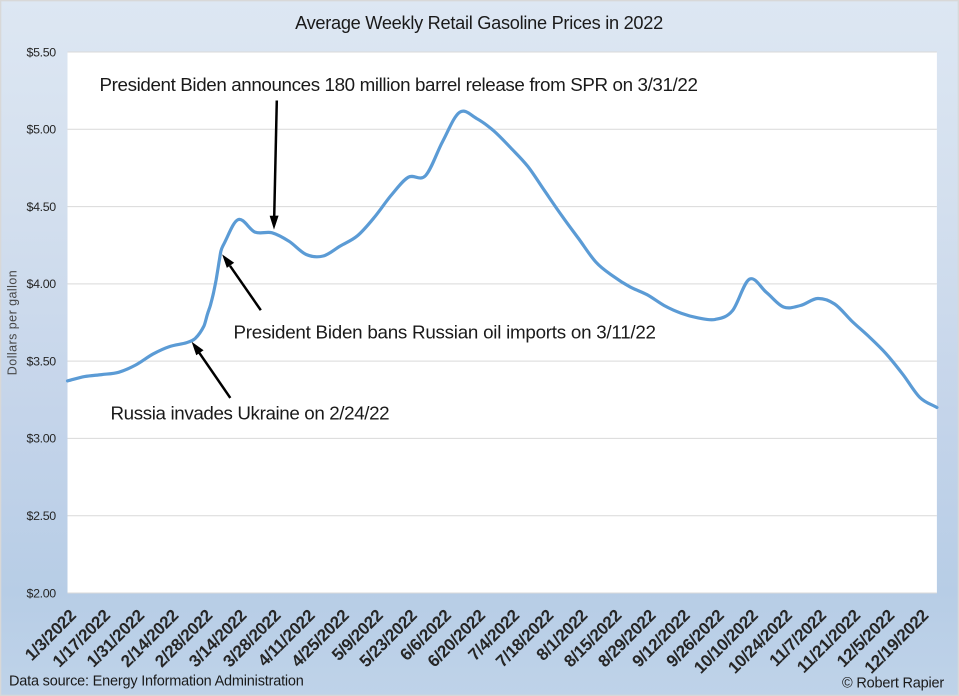  What do you see at coordinates (42, 207) in the screenshot?
I see `svg-text: $4.50` at bounding box center [42, 207].